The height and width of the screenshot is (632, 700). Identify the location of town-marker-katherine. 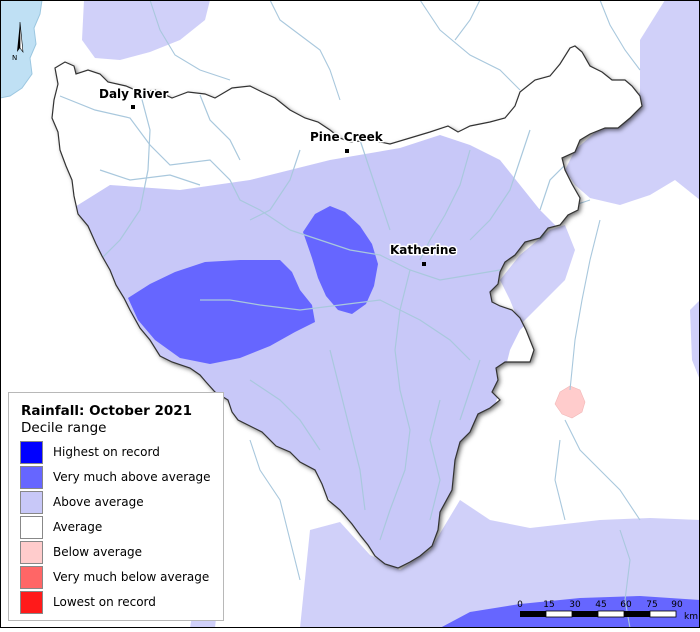
(424, 264).